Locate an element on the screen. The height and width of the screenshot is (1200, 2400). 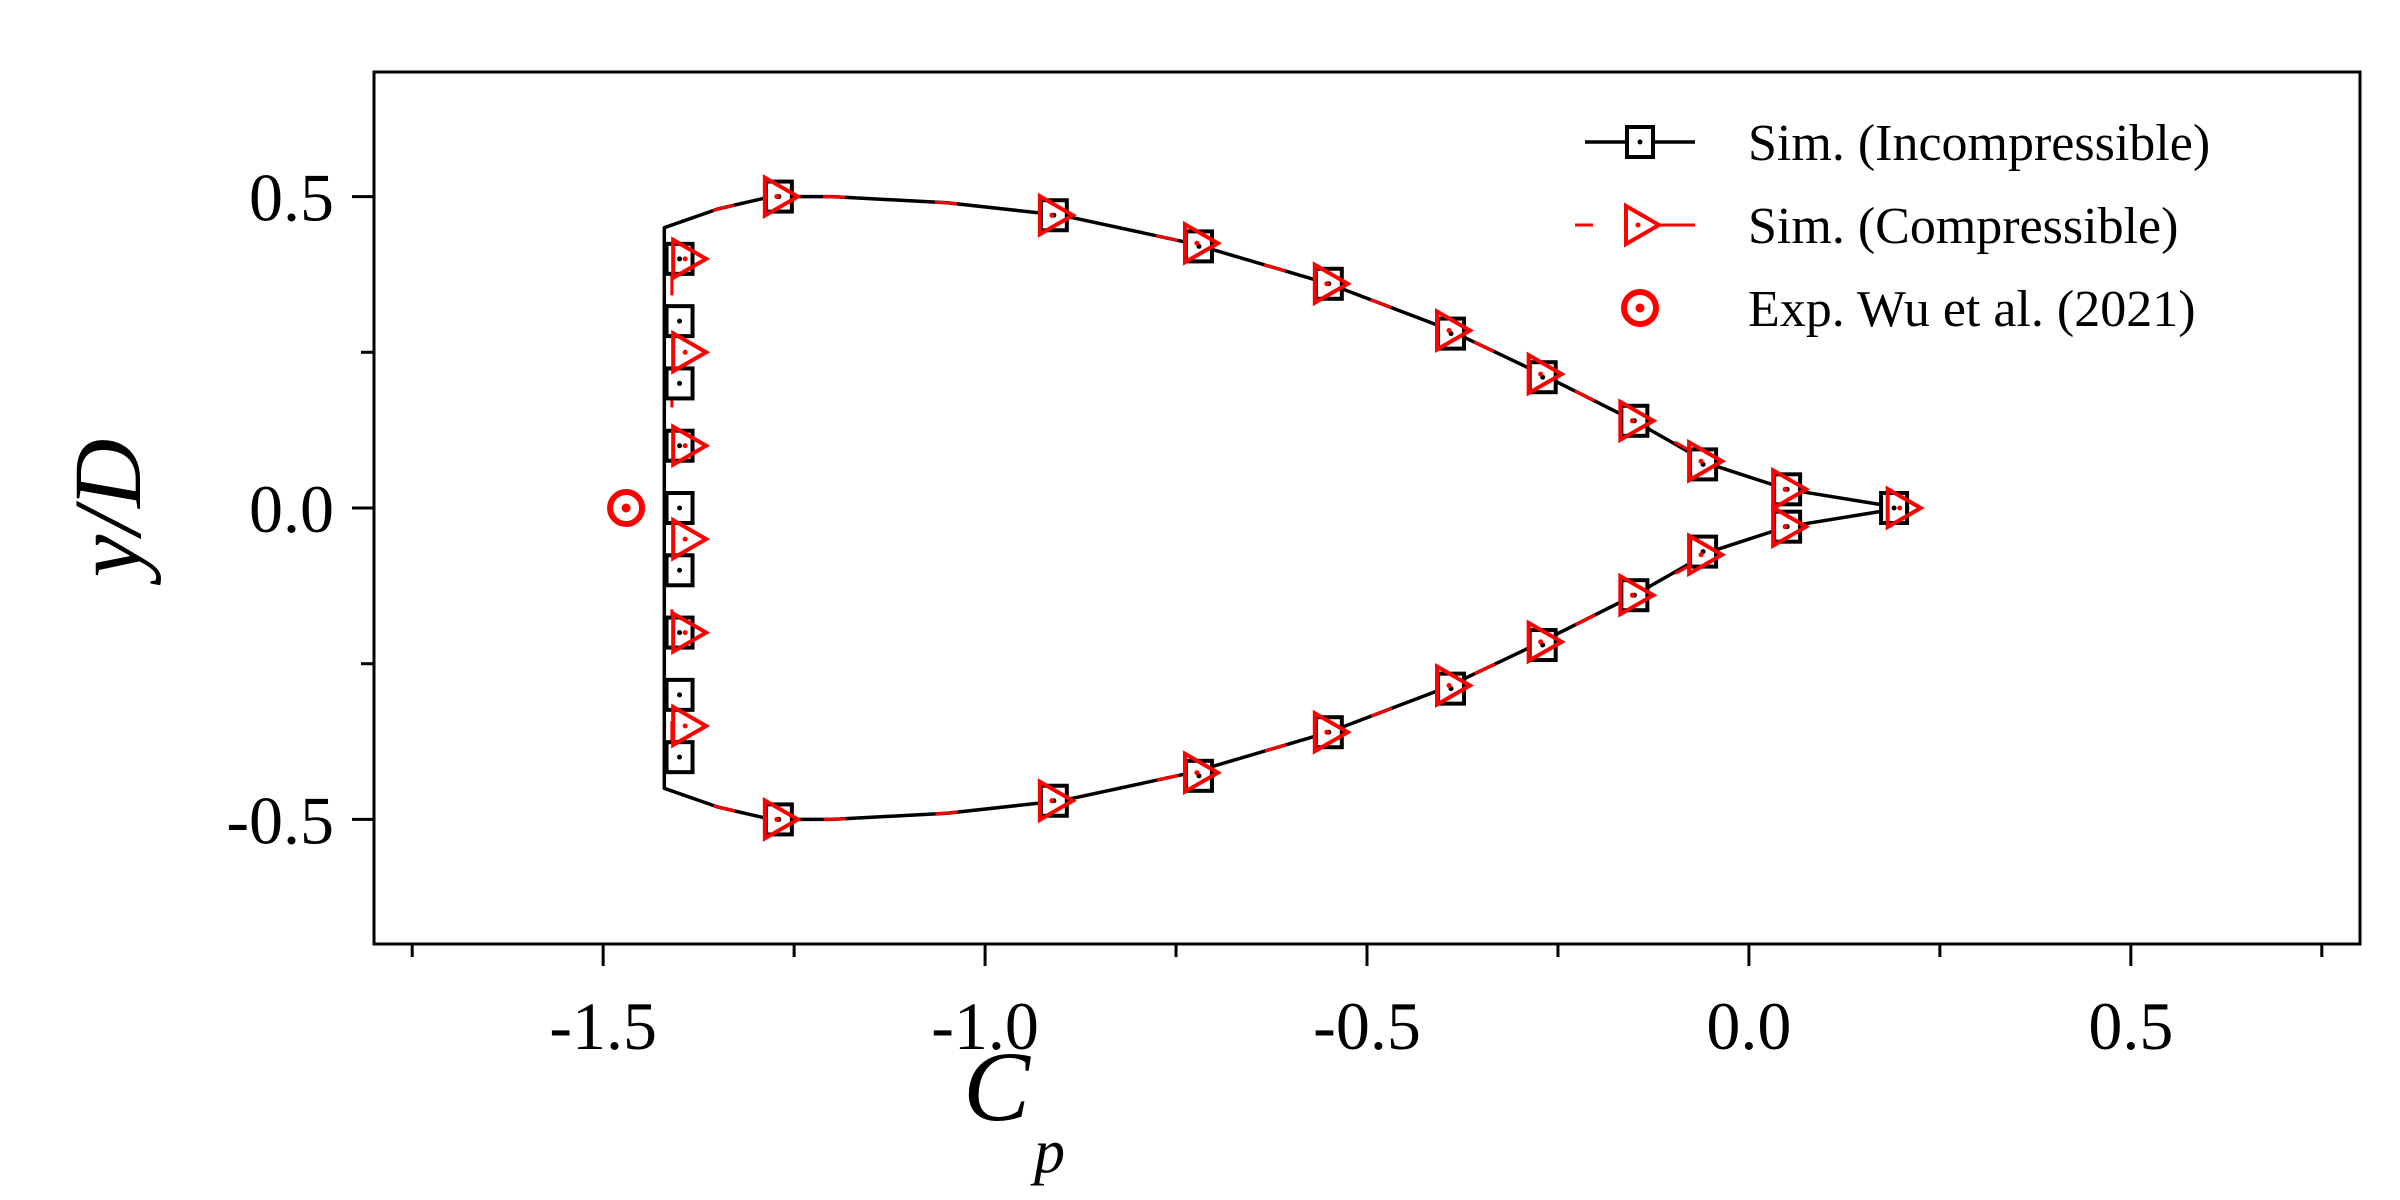
legend-incompressible-marker is located at coordinates (1640, 142).